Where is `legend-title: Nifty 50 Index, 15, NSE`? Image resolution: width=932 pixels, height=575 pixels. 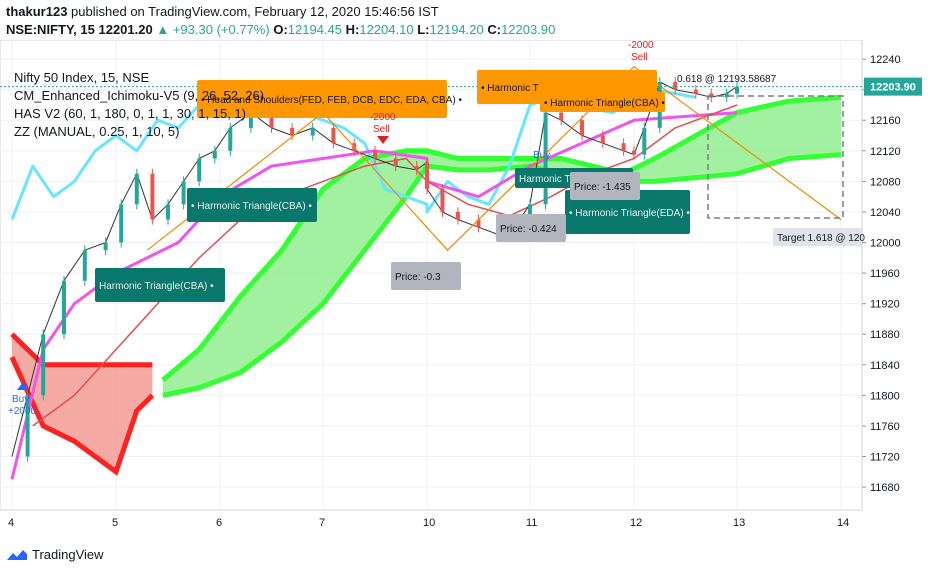 legend-title: Nifty 50 Index, 15, NSE is located at coordinates (82, 77).